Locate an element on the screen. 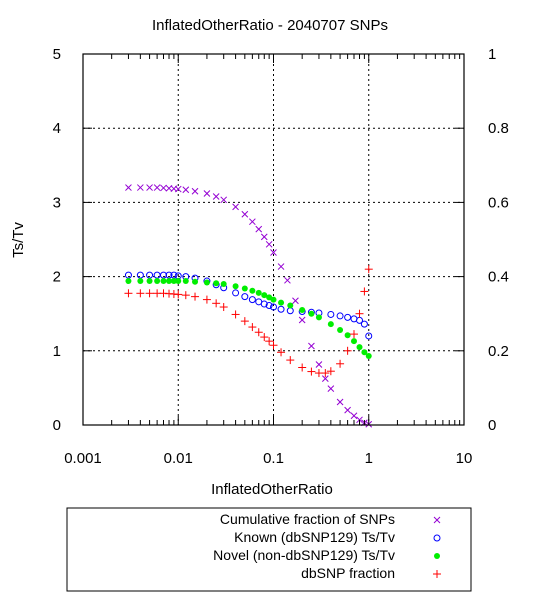 Image resolution: width=538 pixels, height=602 pixels. x-tick-label: 1 is located at coordinates (369, 458).